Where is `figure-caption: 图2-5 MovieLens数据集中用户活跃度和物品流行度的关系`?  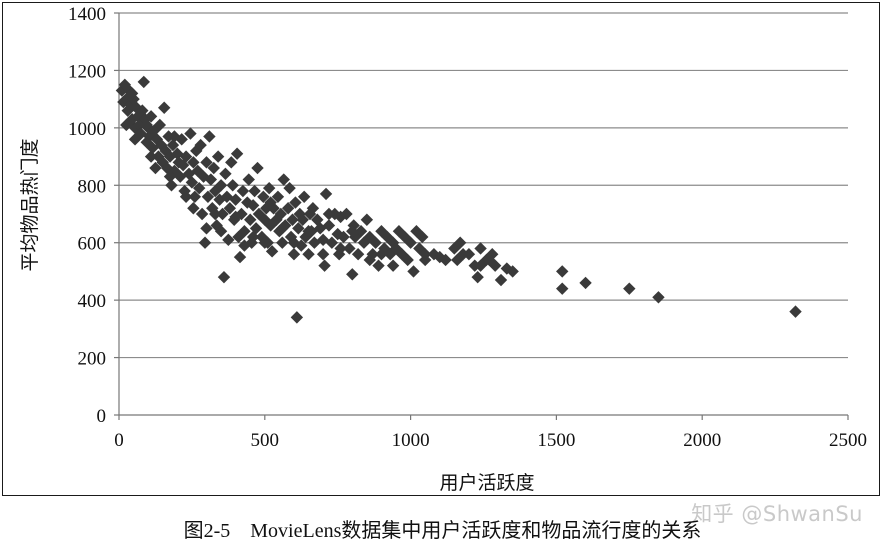 figure-caption: 图2-5 MovieLens数据集中用户活跃度和物品流行度的关系 is located at coordinates (442, 531).